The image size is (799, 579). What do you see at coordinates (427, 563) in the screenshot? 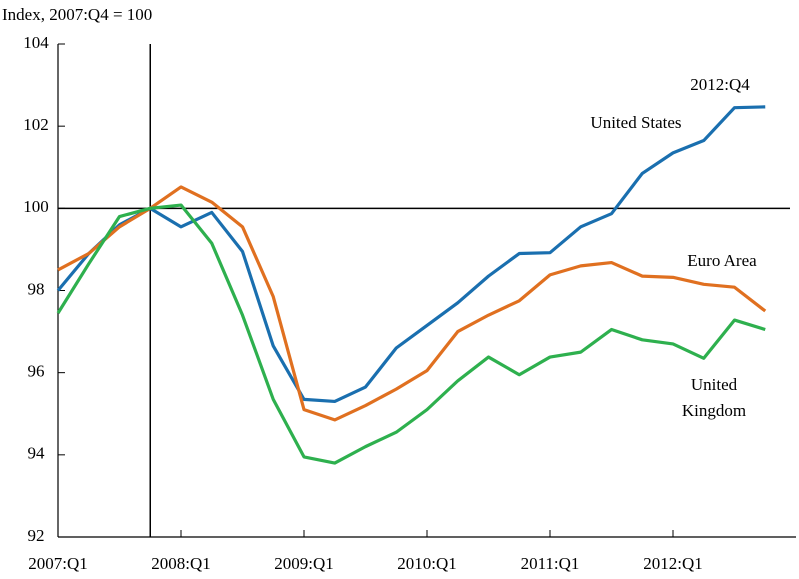
I see `x-tick-label: 2010:Q1` at bounding box center [427, 563].